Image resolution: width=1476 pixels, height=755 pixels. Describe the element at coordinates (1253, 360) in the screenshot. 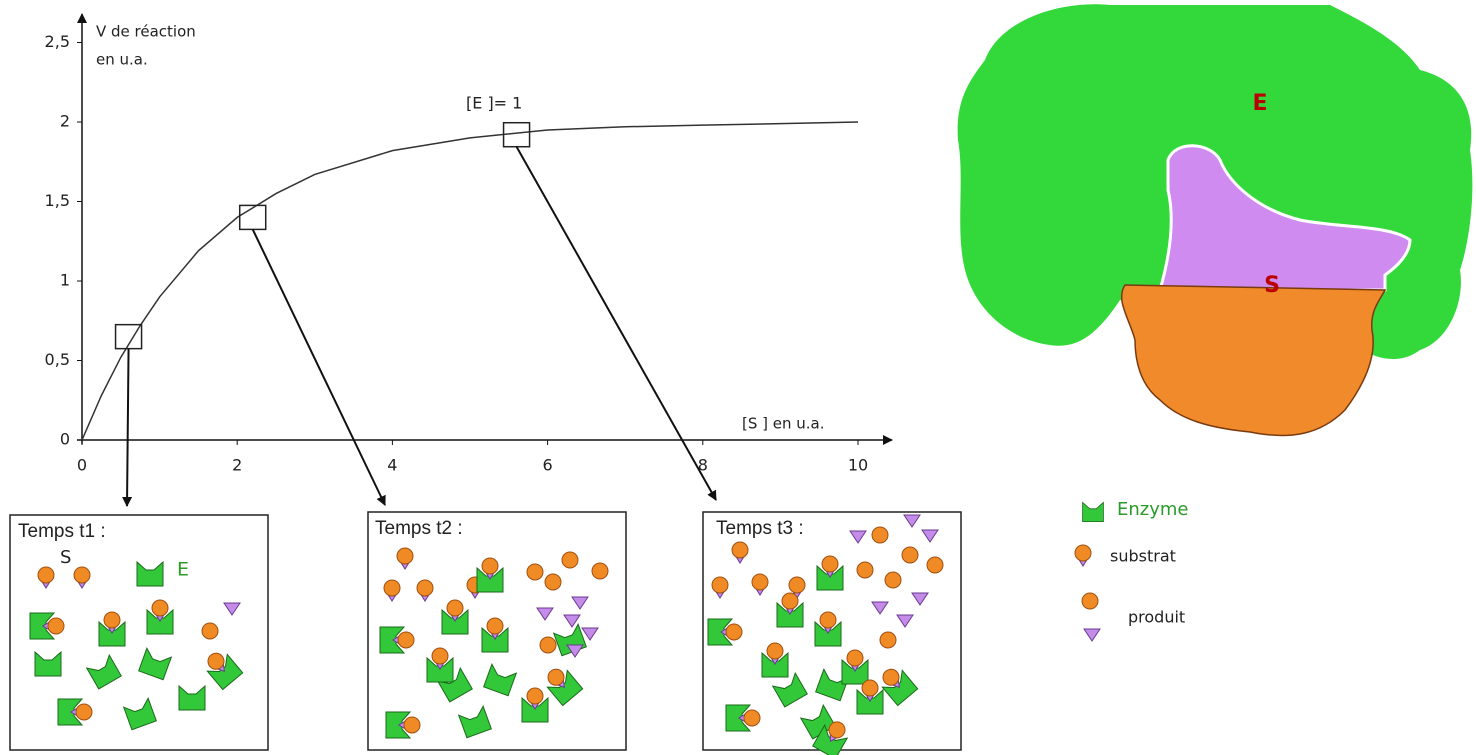

I see `substrate-lower` at that location.